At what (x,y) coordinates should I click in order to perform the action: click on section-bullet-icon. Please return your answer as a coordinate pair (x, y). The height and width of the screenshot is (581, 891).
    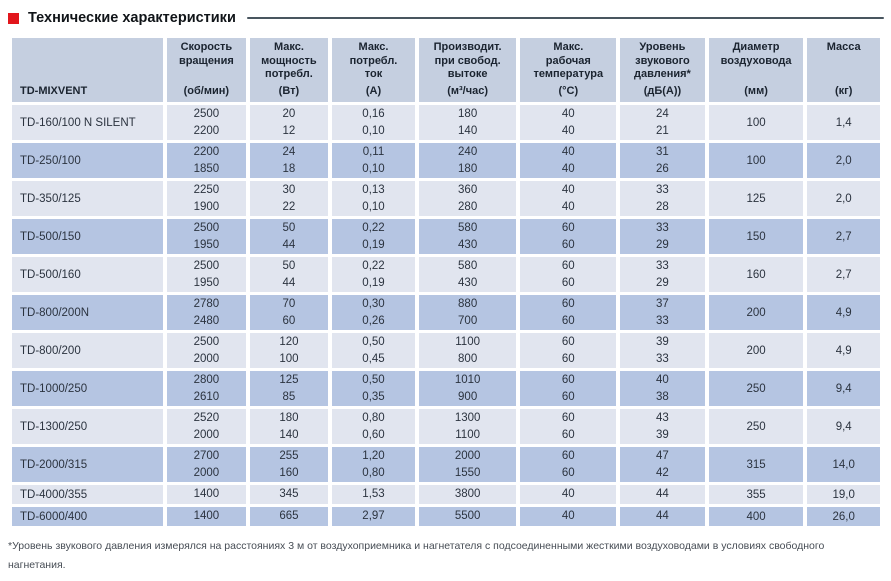
    Looking at the image, I should click on (13, 18).